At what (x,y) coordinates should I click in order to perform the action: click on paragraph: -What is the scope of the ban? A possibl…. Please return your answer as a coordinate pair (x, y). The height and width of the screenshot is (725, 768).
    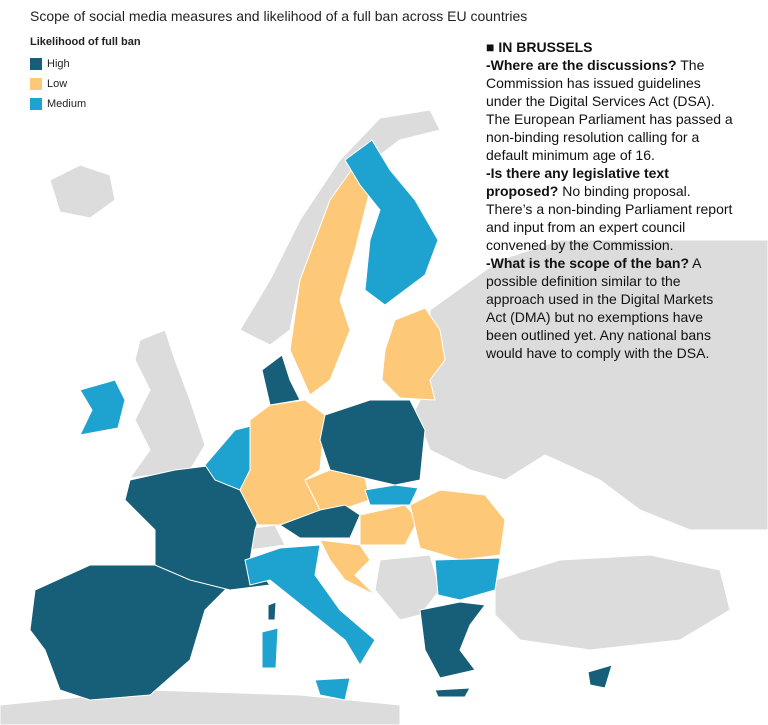
    Looking at the image, I should click on (611, 308).